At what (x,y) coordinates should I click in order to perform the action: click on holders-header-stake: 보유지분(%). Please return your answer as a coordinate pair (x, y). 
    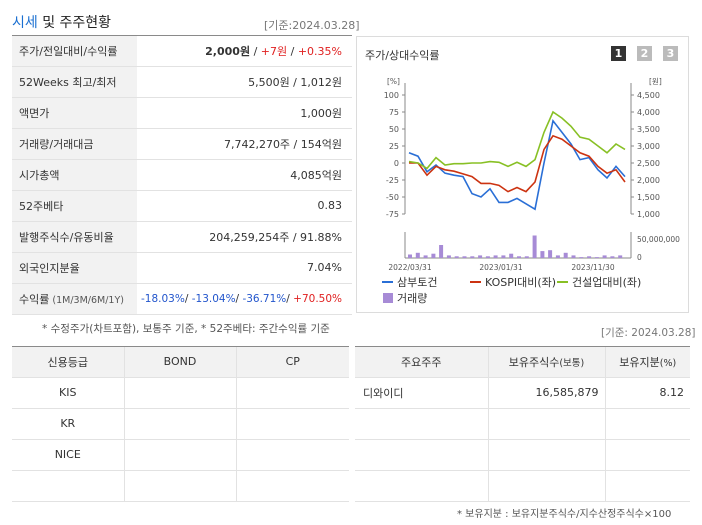
    Looking at the image, I should click on (647, 362).